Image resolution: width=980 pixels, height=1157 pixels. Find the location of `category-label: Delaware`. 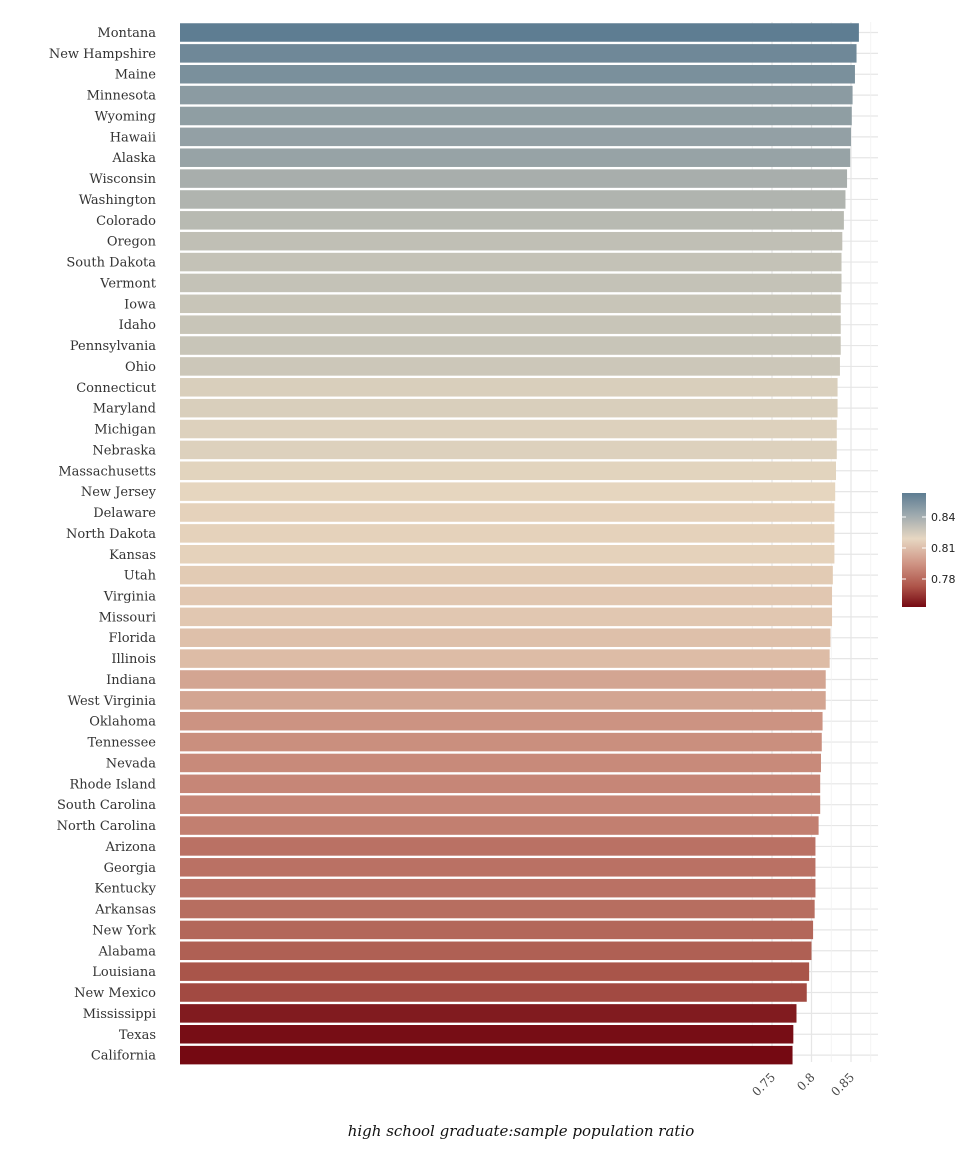

category-label: Delaware is located at coordinates (124, 513).